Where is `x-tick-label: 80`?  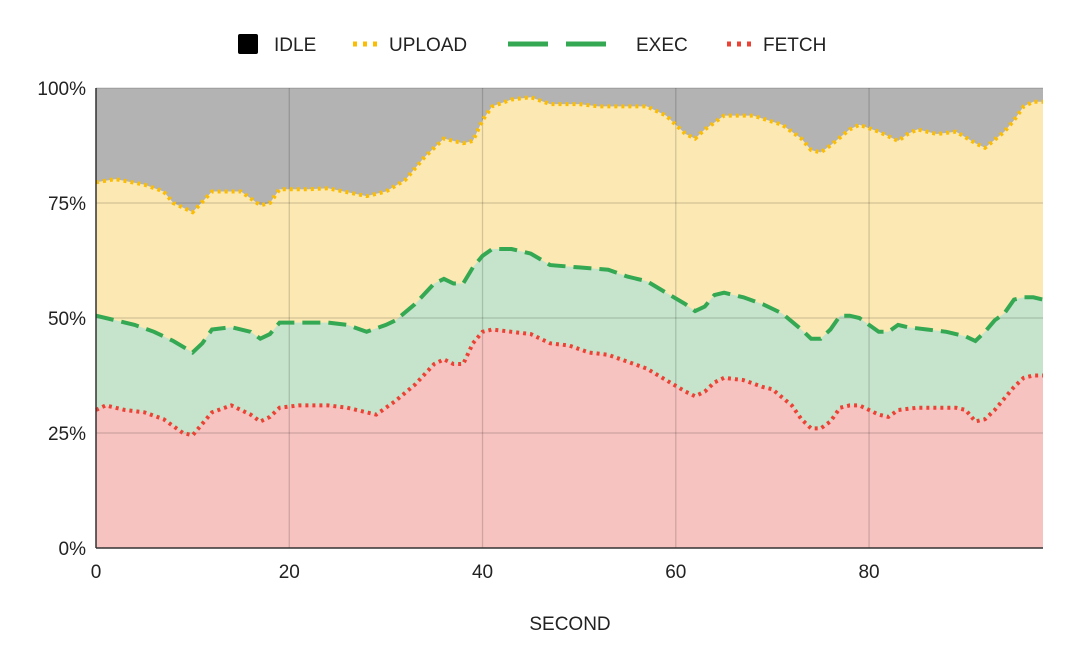
x-tick-label: 80 is located at coordinates (868, 572).